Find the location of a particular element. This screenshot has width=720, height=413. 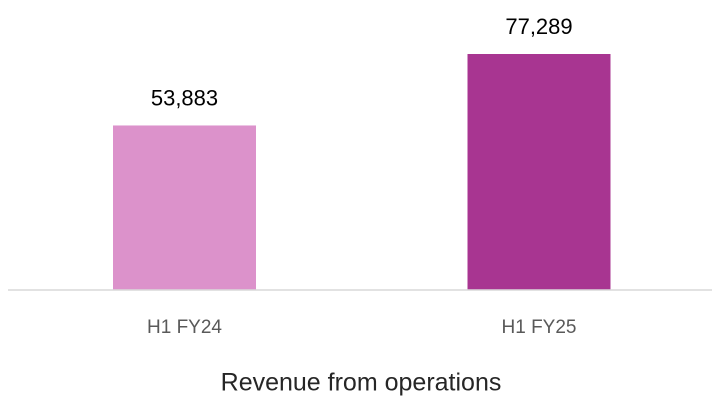

data-label: 53,883 is located at coordinates (184, 97).